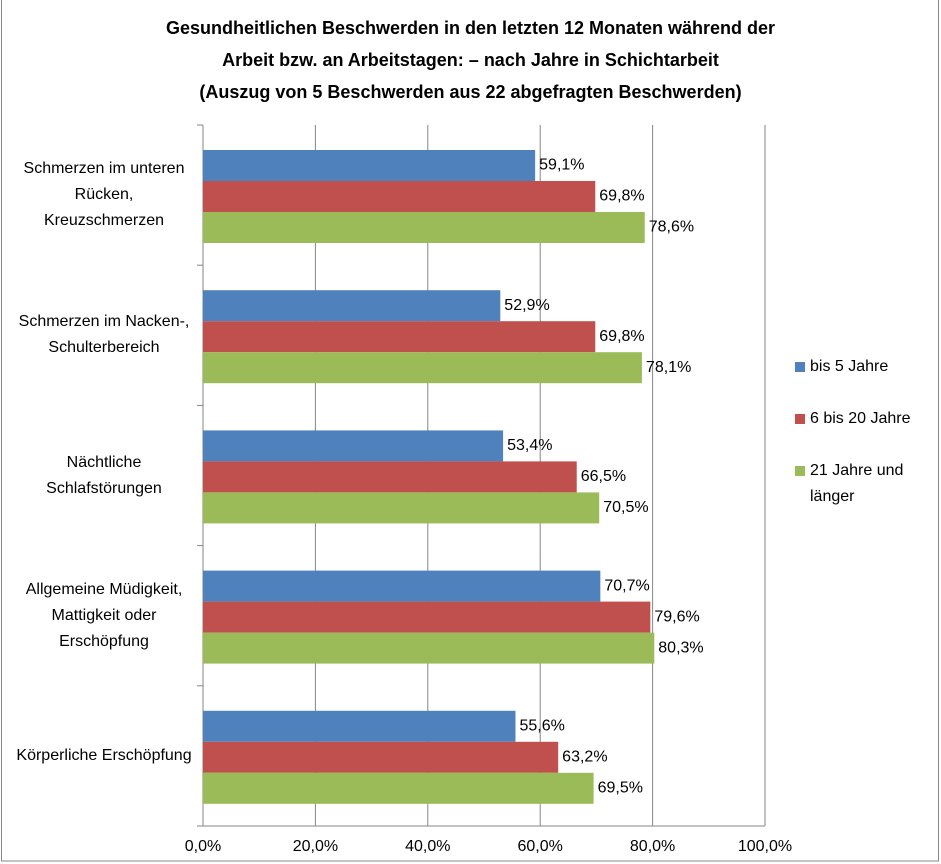 The height and width of the screenshot is (864, 941). Describe the element at coordinates (620, 788) in the screenshot. I see `value-label: 69,5%` at that location.